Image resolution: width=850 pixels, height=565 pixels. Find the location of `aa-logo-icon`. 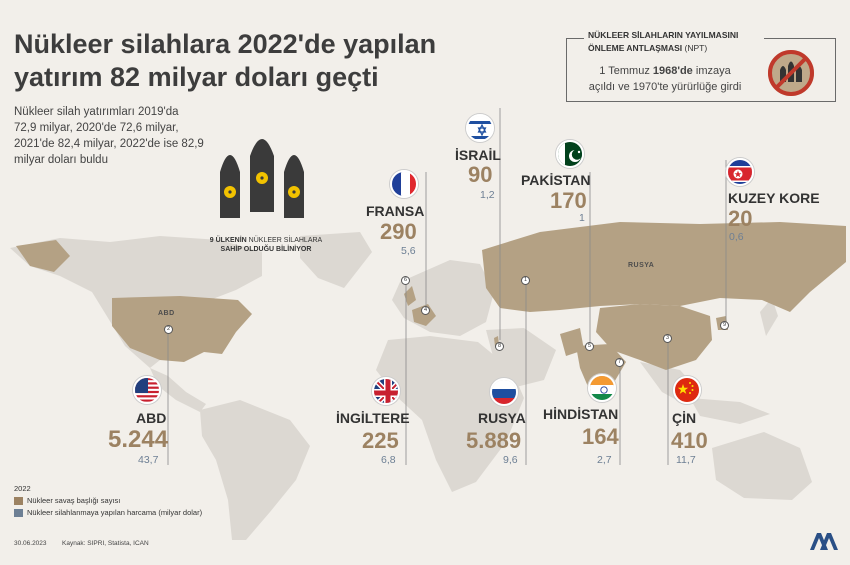

aa-logo-icon is located at coordinates (824, 541).